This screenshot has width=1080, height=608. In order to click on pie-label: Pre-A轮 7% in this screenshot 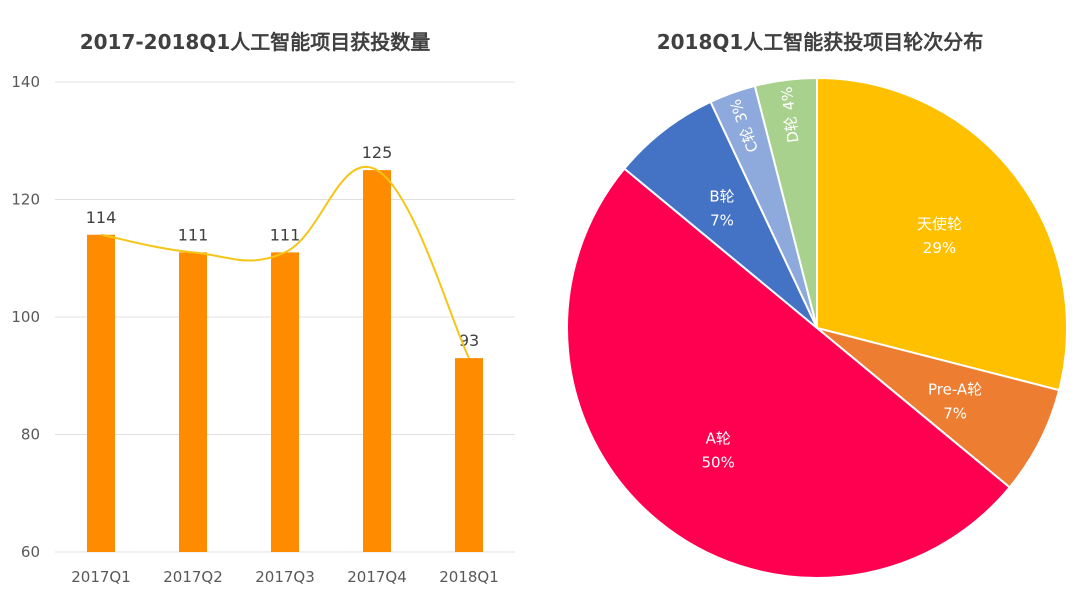, I will do `click(955, 401)`.